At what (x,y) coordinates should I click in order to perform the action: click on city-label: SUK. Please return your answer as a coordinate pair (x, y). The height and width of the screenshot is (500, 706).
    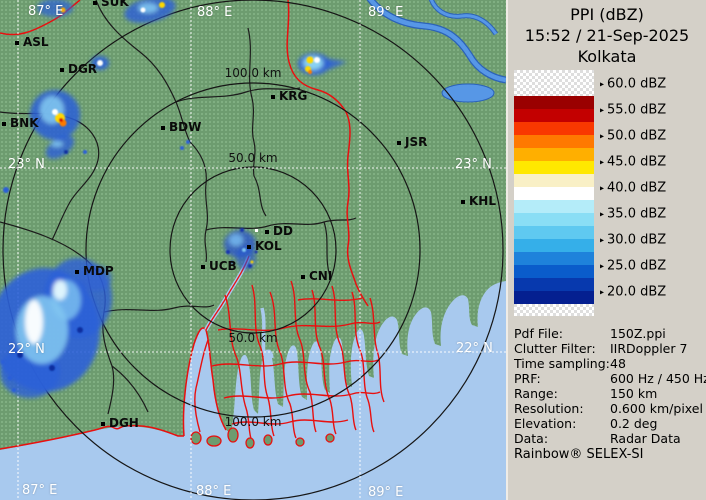
    Looking at the image, I should click on (115, 4).